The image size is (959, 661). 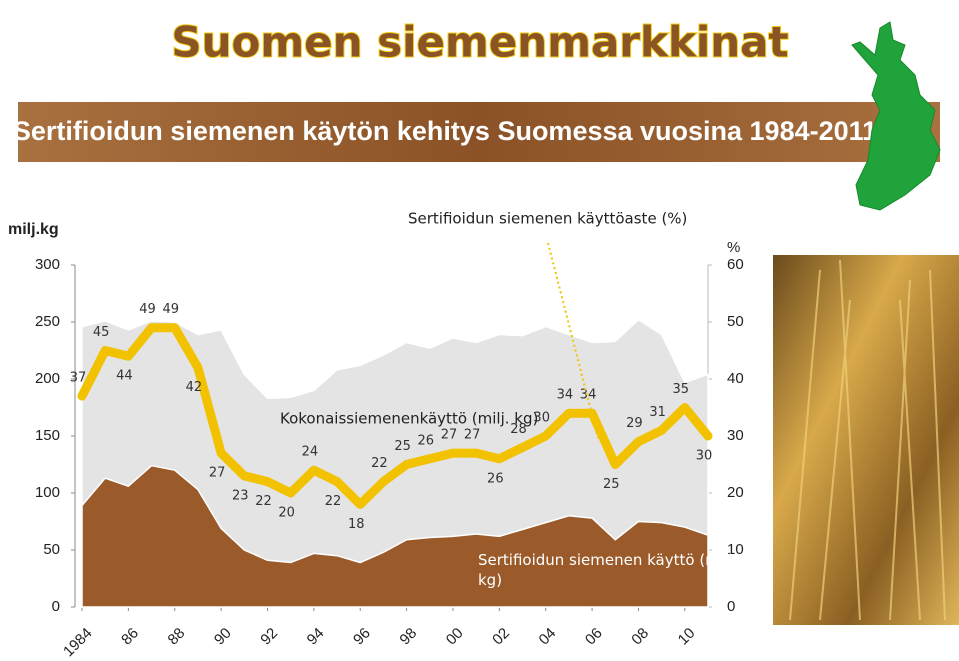 I want to click on series-annotation: Sertifioidun siemenen käyttöaste (%), so click(x=547, y=219).